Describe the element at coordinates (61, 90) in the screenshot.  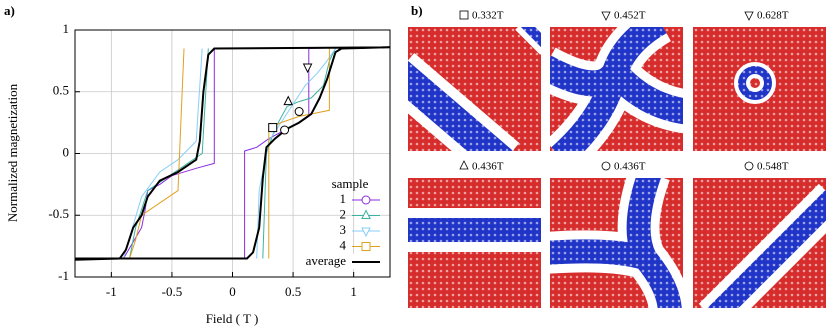
I see `y-tick-label: 0.5` at that location.